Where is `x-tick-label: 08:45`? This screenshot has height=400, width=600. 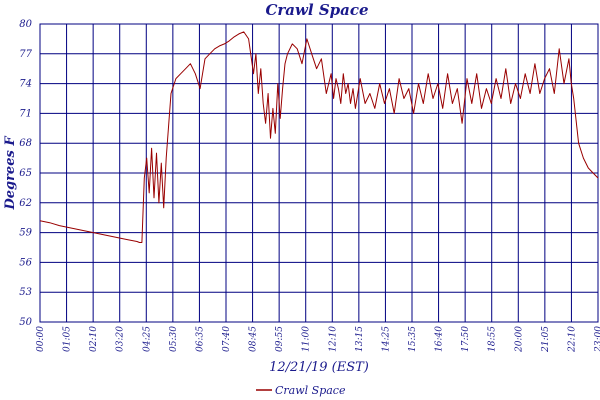
x-tick-label: 08:45 is located at coordinates (254, 339).